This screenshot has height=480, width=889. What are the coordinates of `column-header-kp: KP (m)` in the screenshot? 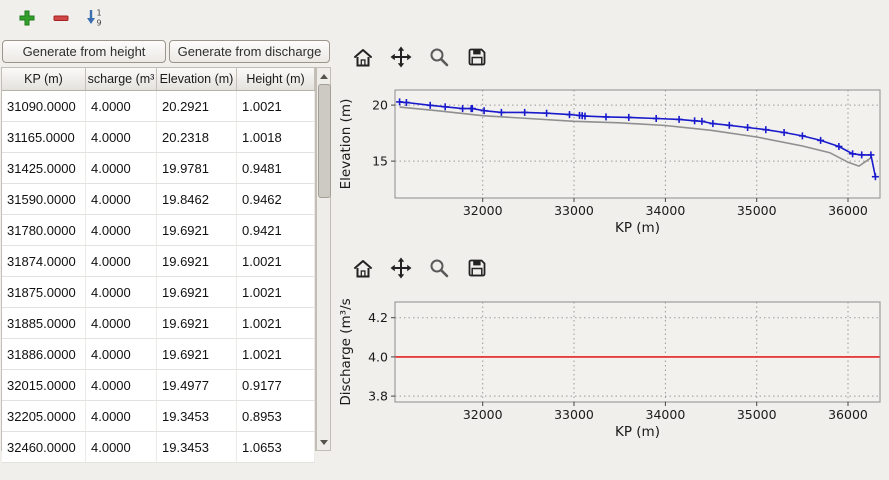 It's located at (44, 79).